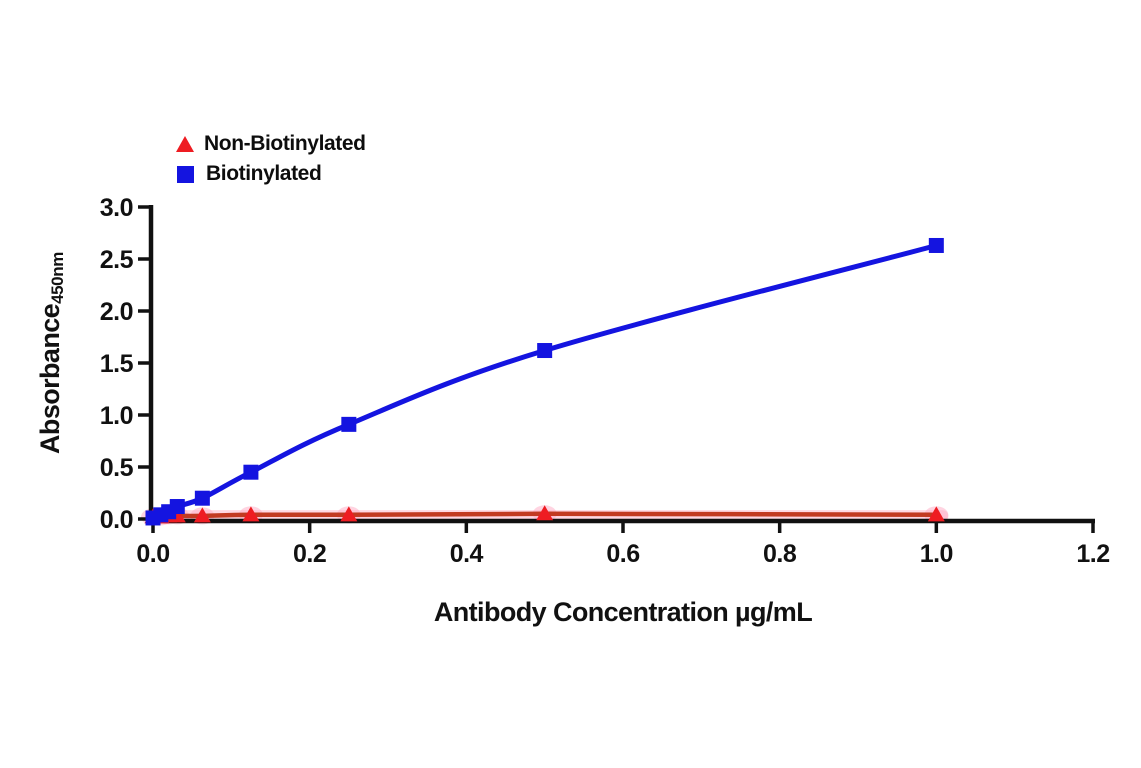 The image size is (1141, 768). I want to click on y-axis-title-text: Absorbance, so click(50, 378).